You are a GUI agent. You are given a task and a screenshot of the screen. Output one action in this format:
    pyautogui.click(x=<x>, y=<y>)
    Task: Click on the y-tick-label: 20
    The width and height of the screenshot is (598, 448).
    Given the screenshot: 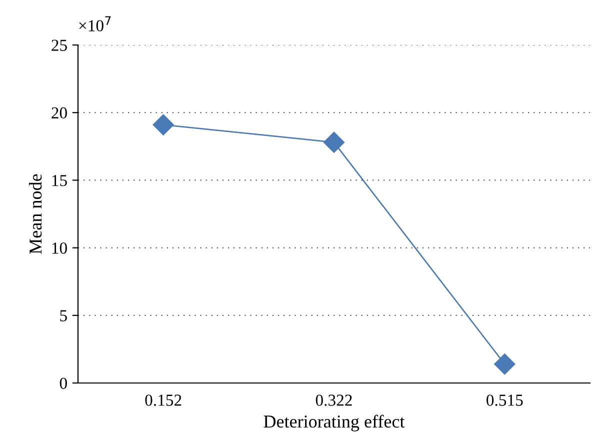 What is the action you would take?
    pyautogui.click(x=59, y=113)
    